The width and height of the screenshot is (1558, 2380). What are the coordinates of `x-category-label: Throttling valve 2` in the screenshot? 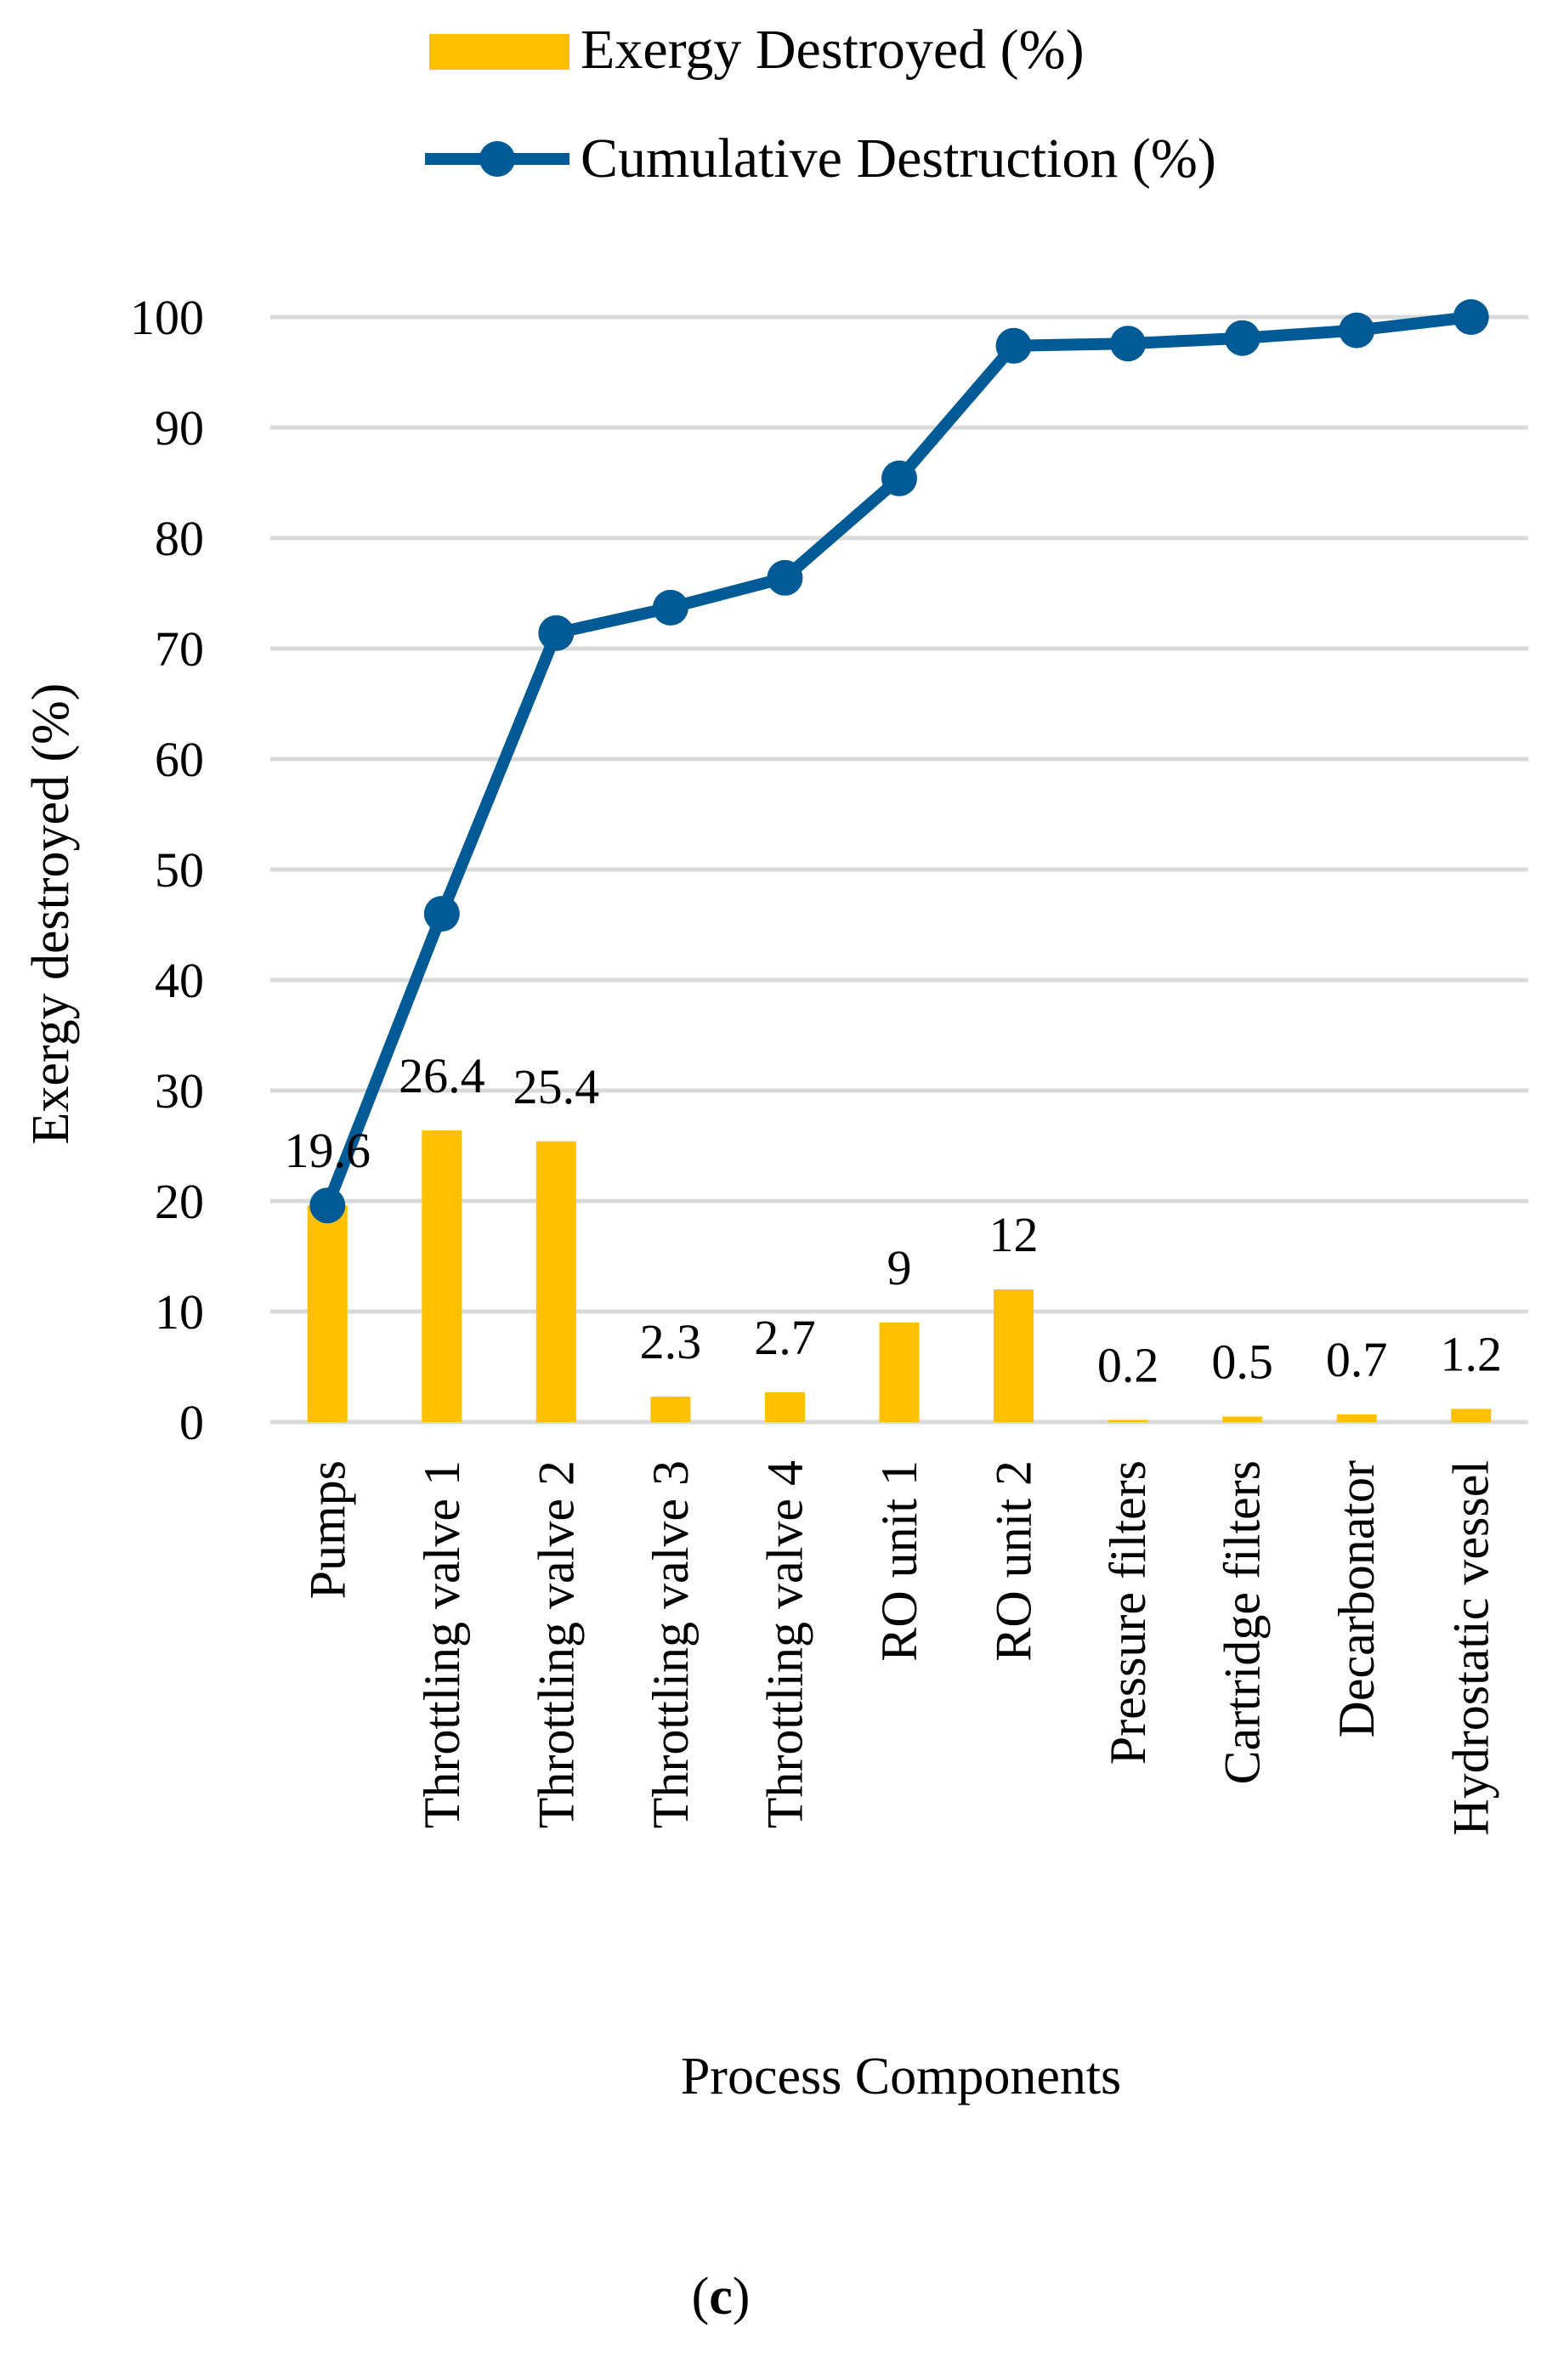 It's located at (556, 1644).